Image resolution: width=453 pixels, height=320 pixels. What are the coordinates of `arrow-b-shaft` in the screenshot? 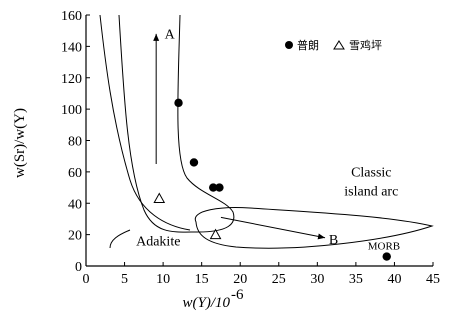 It's located at (273, 227).